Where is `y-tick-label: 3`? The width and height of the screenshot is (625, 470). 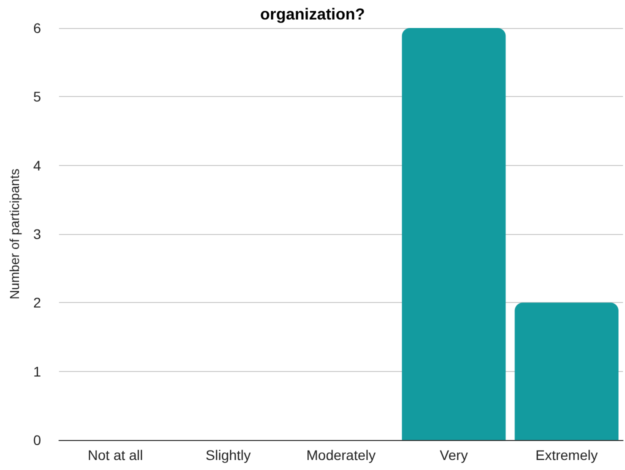
y-tick-label: 3 is located at coordinates (37, 234).